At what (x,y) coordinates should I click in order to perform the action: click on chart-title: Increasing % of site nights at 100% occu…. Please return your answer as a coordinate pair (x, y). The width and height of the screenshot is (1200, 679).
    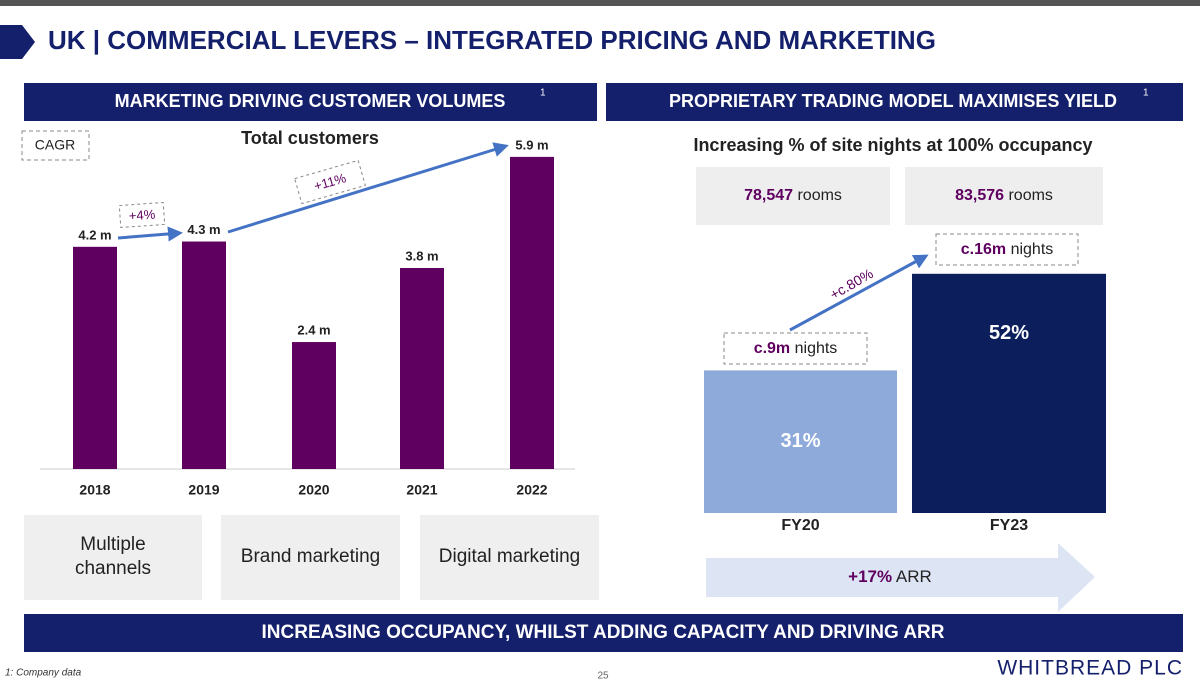
    Looking at the image, I should click on (892, 145).